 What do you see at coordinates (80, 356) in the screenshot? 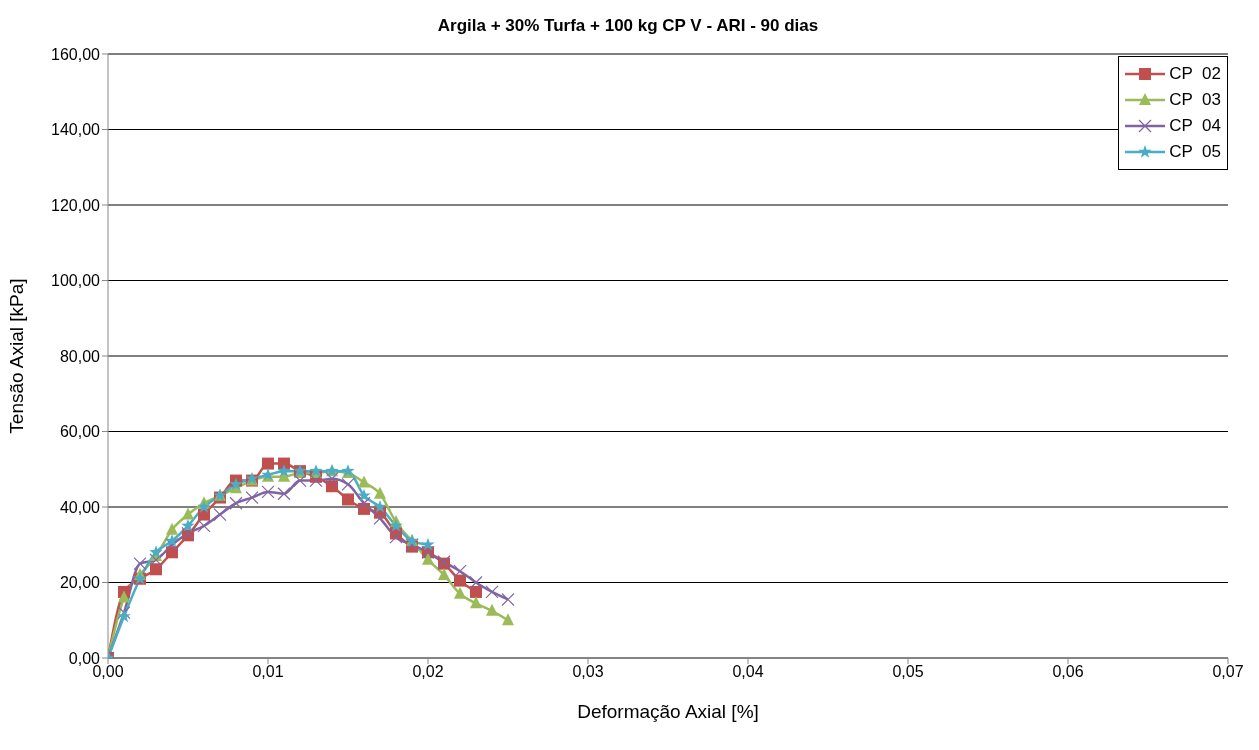
I see `y-tick-label: 80,00` at bounding box center [80, 356].